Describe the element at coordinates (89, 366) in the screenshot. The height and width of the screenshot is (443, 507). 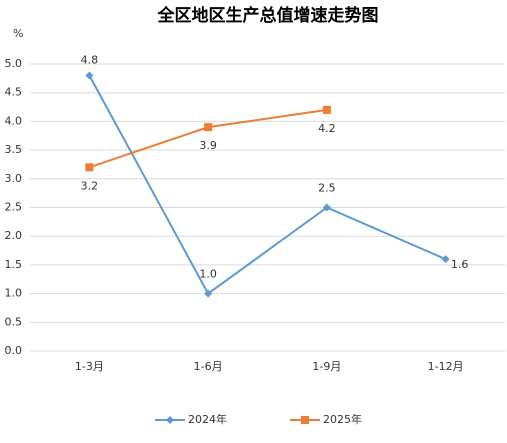
I see `x-tick-label: 1-3月` at that location.